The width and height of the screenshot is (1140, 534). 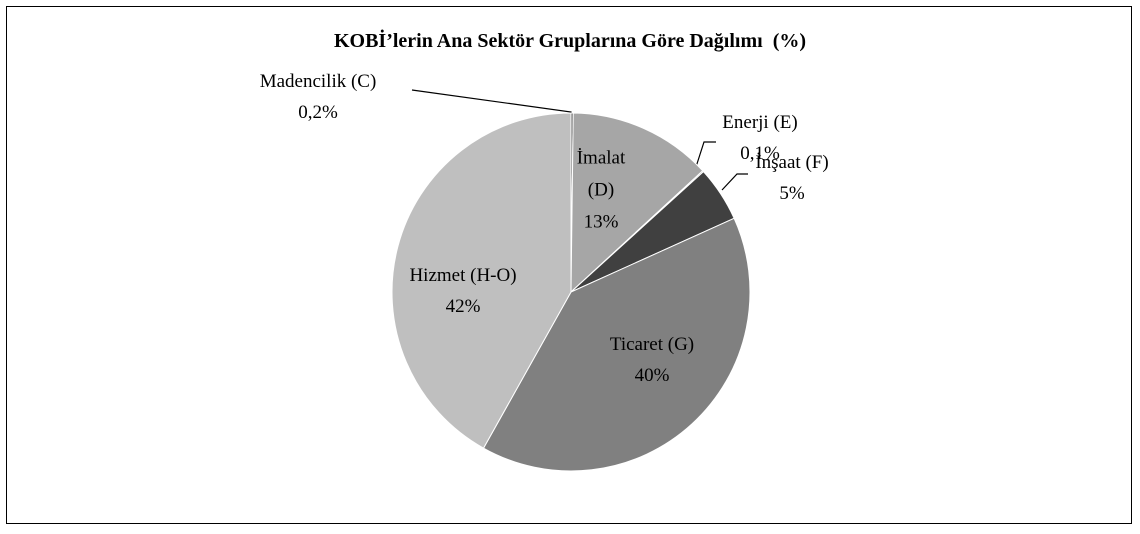 I want to click on slice-name: Madencilik (C), so click(x=318, y=81).